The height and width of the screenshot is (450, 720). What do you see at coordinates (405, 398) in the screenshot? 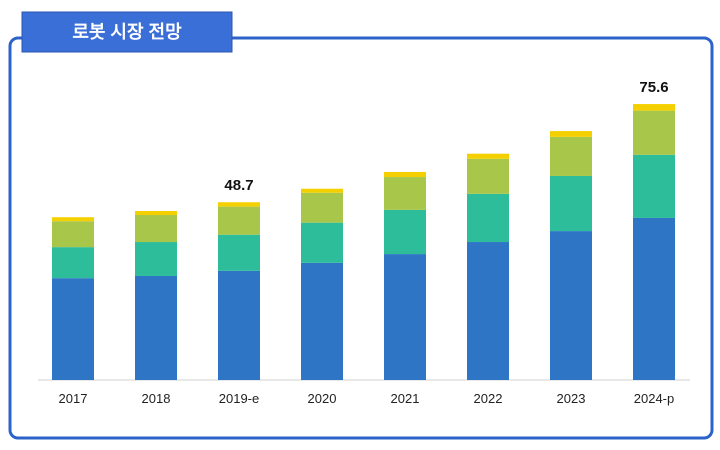
I see `x-tick-label: 2021` at bounding box center [405, 398].